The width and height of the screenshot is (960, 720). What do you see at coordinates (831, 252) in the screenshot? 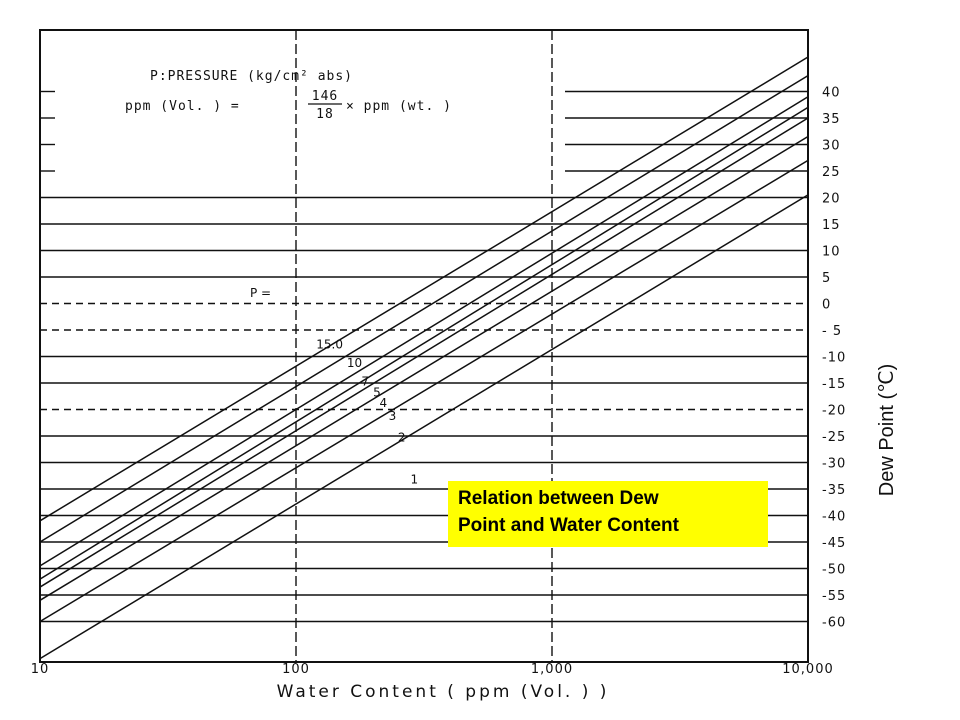
I see `y-tick-label: 10` at bounding box center [831, 252].